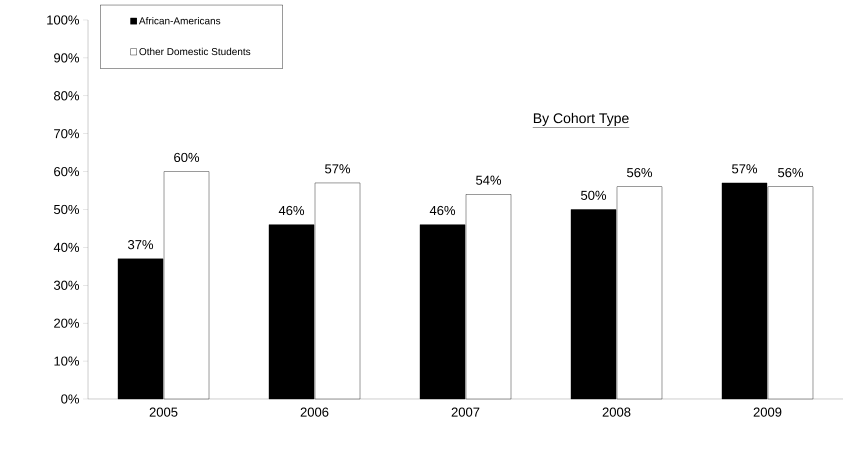 This screenshot has width=856, height=449. Describe the element at coordinates (67, 285) in the screenshot. I see `y-tick-label: 30%` at that location.